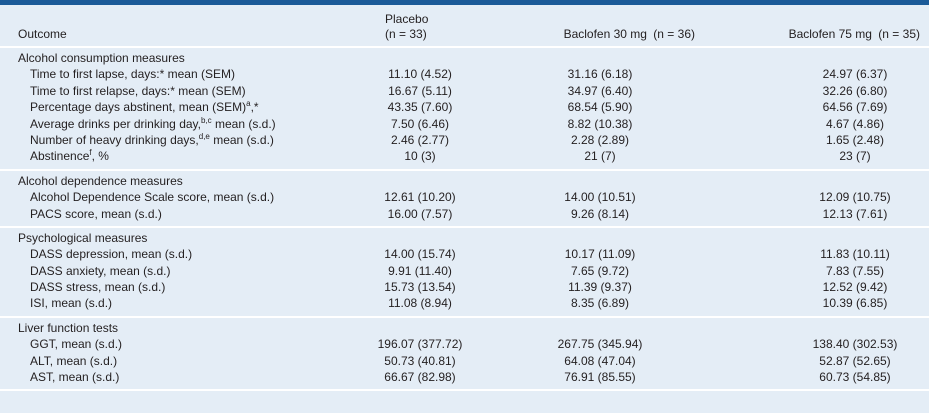 Image resolution: width=929 pixels, height=413 pixels. What do you see at coordinates (420, 123) in the screenshot?
I see `value-cell: 7.50 (6.46)` at bounding box center [420, 123].